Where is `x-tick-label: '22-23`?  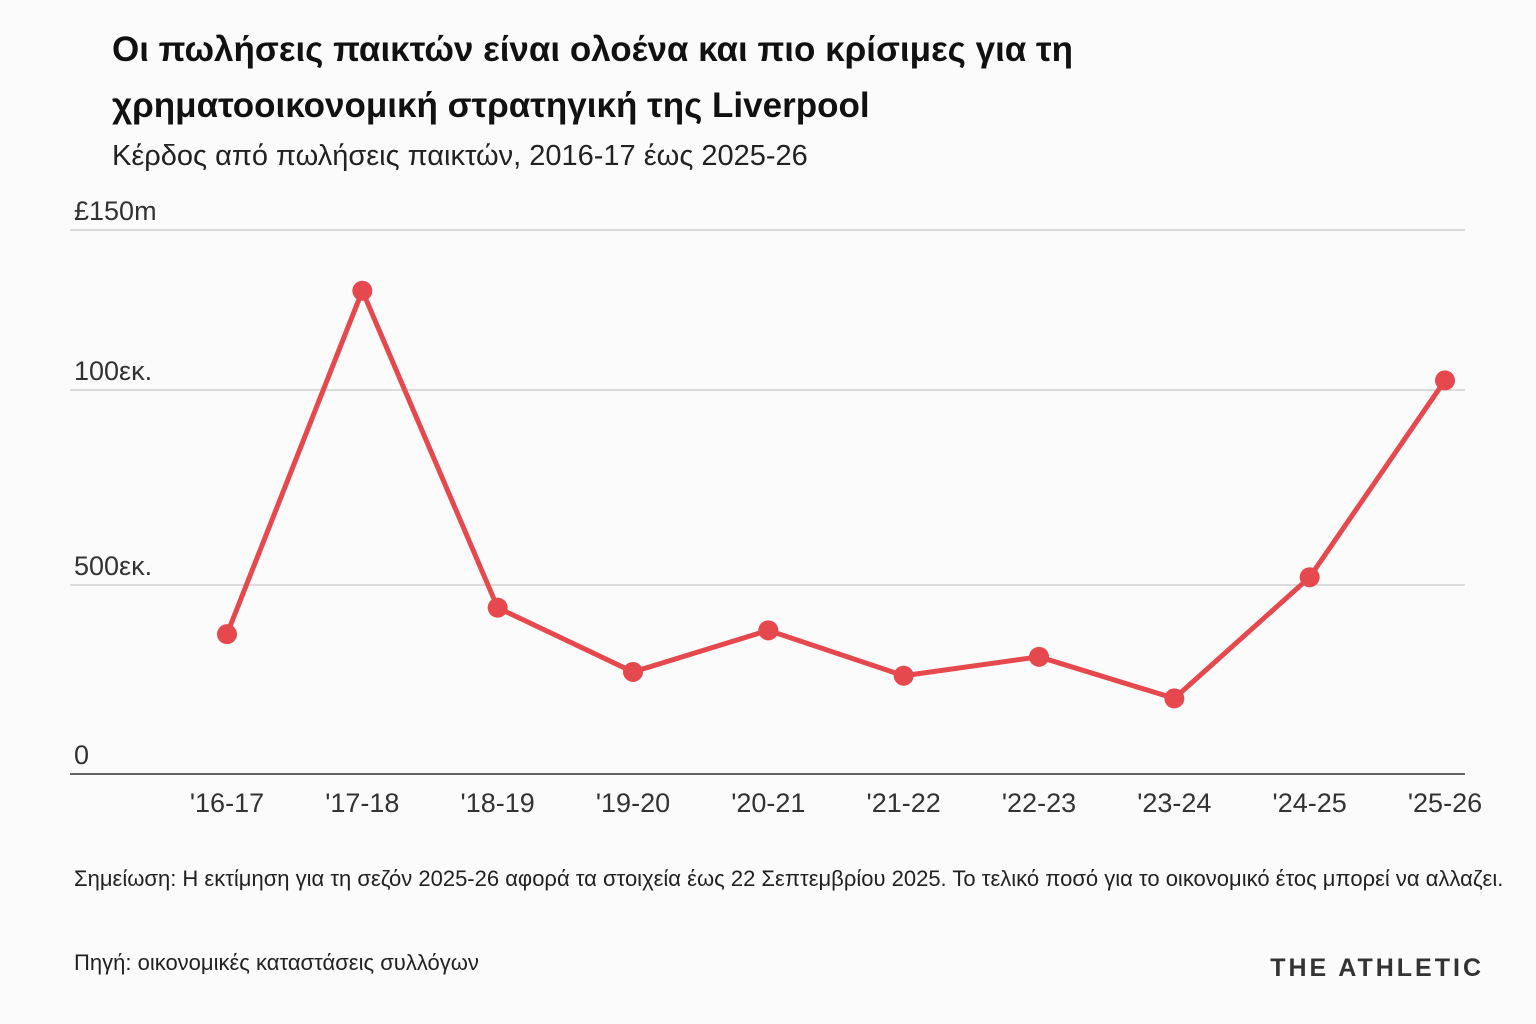
x-tick-label: '22-23 is located at coordinates (1039, 803).